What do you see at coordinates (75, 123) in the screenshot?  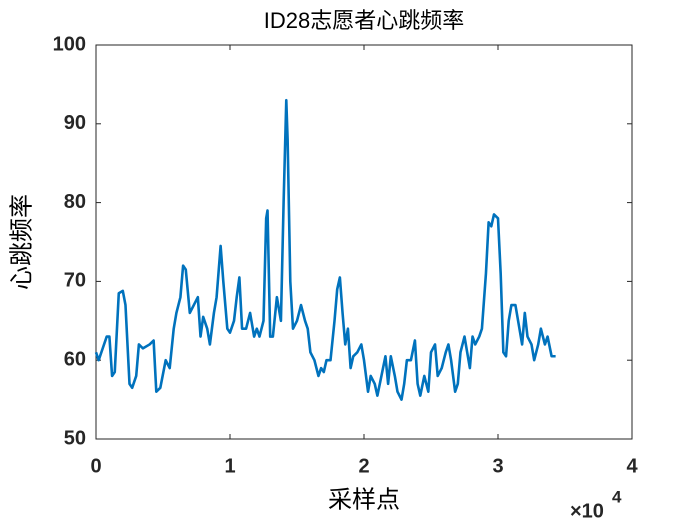 I see `y-tick-label: 90` at bounding box center [75, 123].